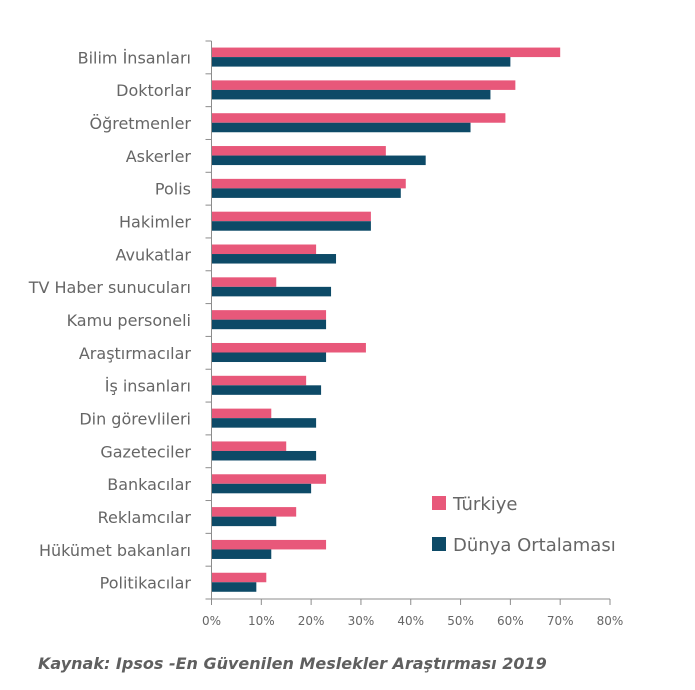 This screenshot has width=695, height=690. What do you see at coordinates (264, 455) in the screenshot?
I see `bar-dunya-ortalamasi-gazeteciler` at bounding box center [264, 455].